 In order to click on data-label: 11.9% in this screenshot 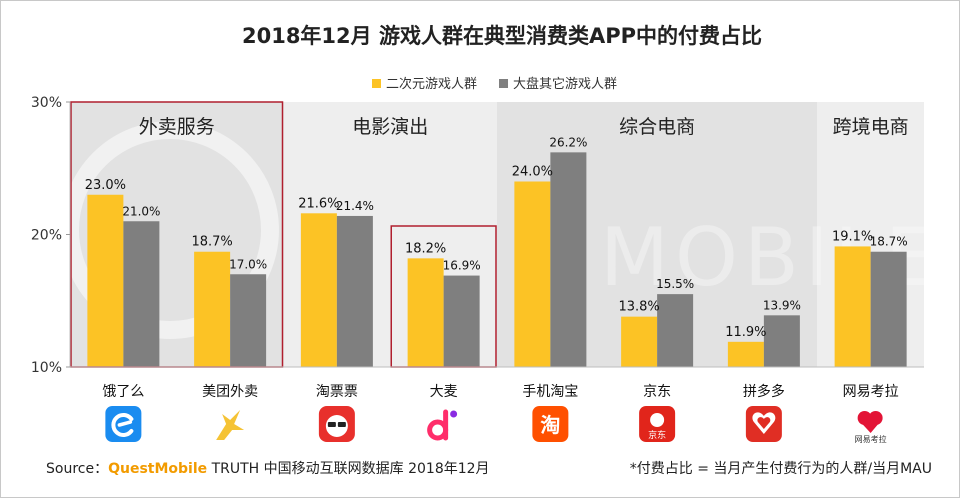, I will do `click(745, 332)`.